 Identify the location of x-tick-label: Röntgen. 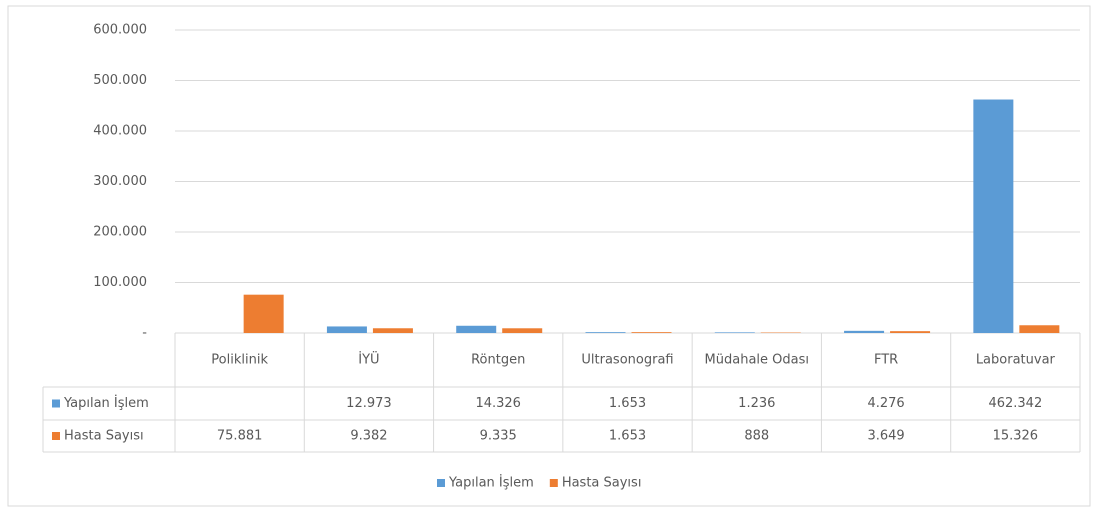
(498, 360).